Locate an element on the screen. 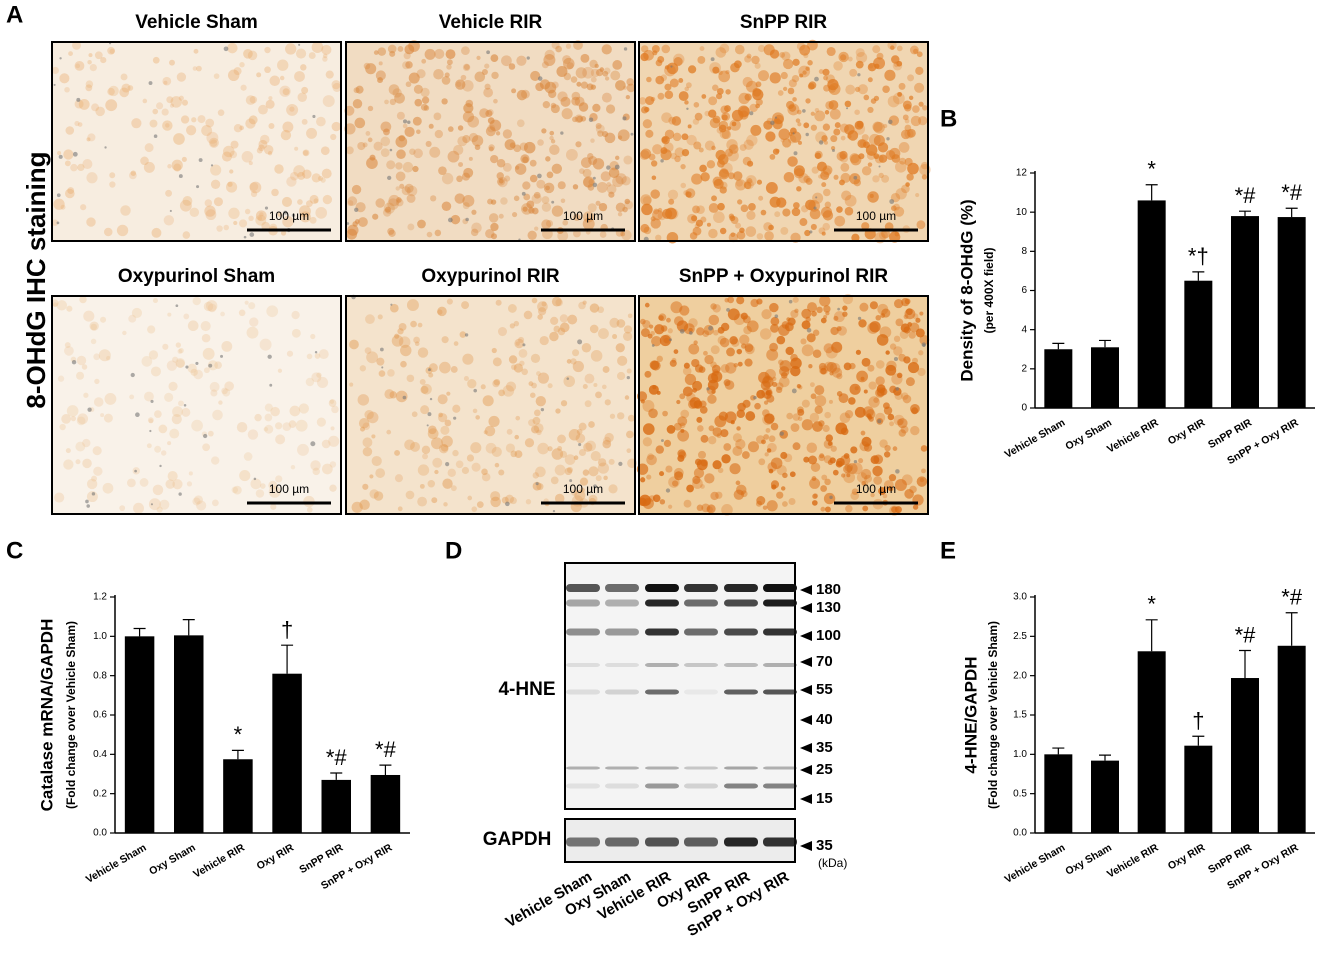 The height and width of the screenshot is (953, 1325). significance: * is located at coordinates (1151, 169).